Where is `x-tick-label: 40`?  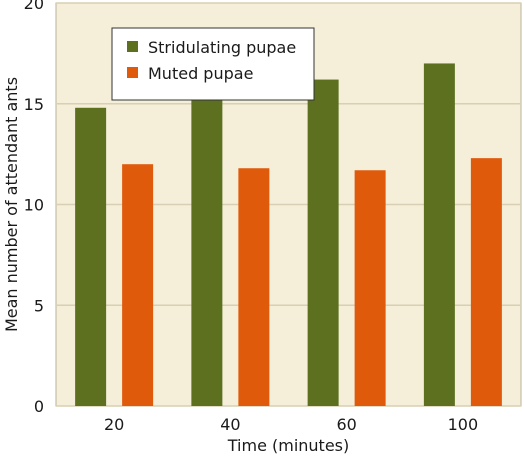
x-tick-label: 40 is located at coordinates (230, 424).